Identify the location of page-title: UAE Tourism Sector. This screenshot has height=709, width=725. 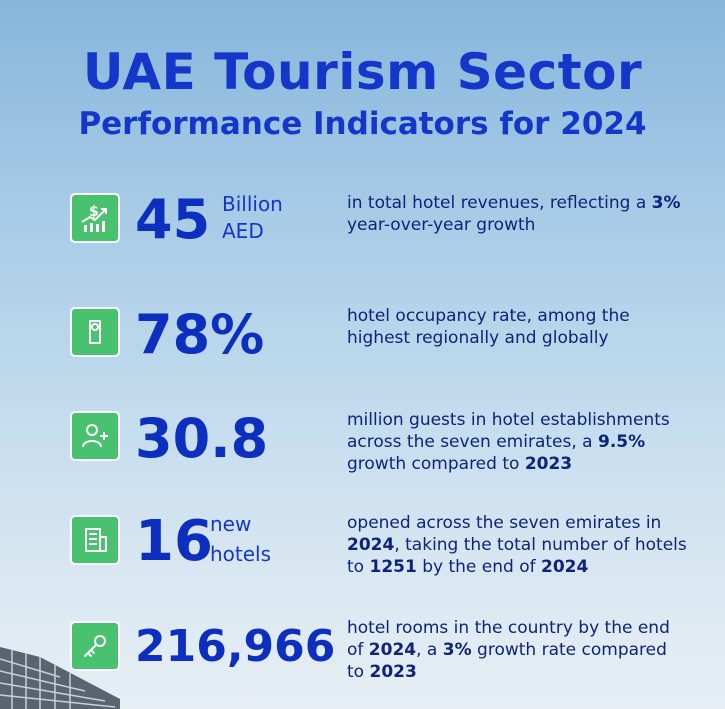
(362, 72).